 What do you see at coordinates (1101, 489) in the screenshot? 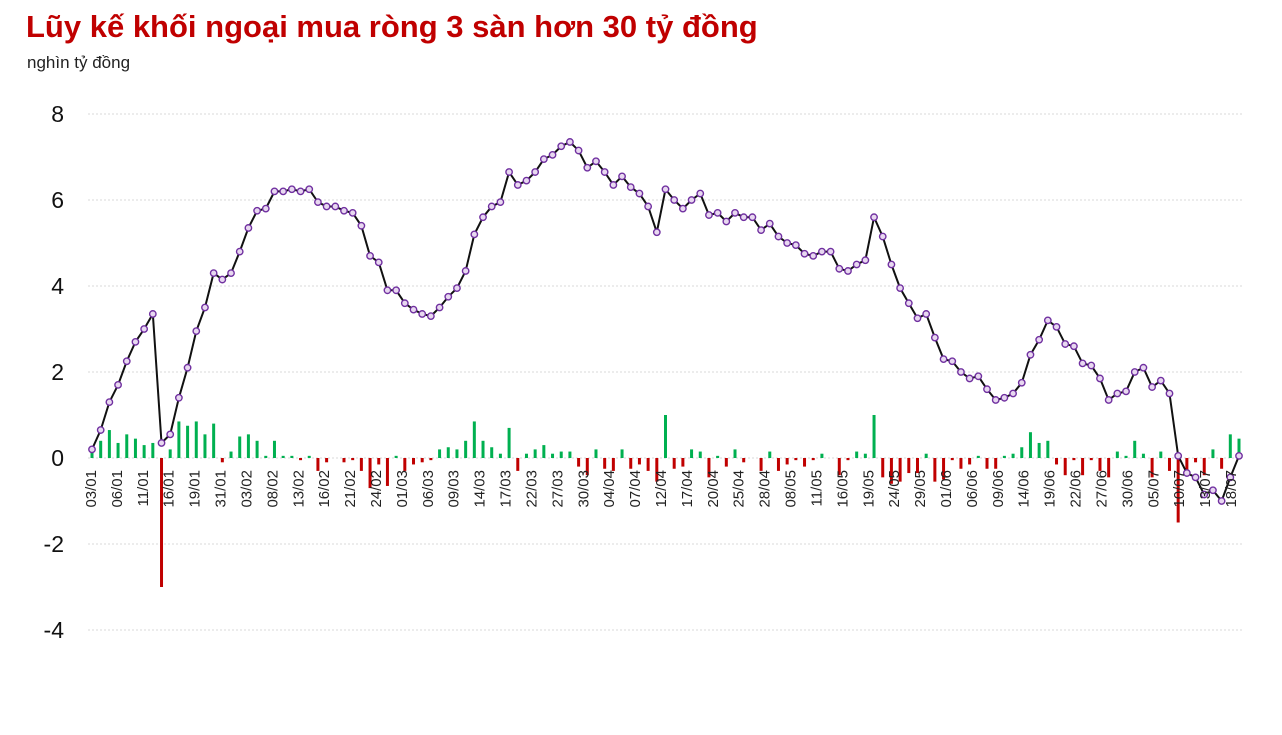
I see `x-tick-label: 27/06` at bounding box center [1101, 489].